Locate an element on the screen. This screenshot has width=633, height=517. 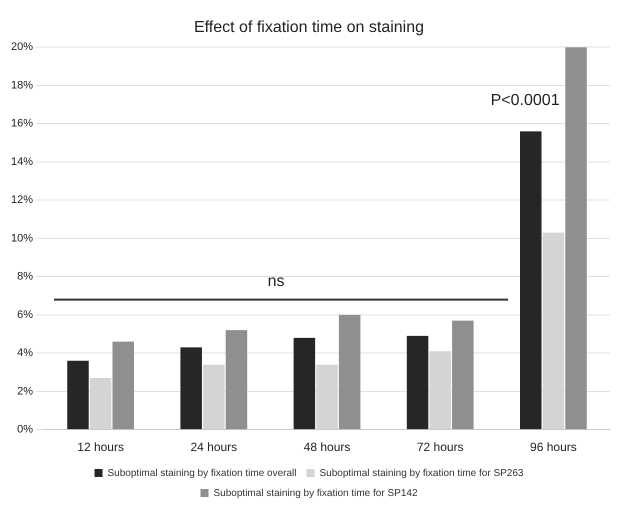
y-tick-label: 4% is located at coordinates (25, 353).